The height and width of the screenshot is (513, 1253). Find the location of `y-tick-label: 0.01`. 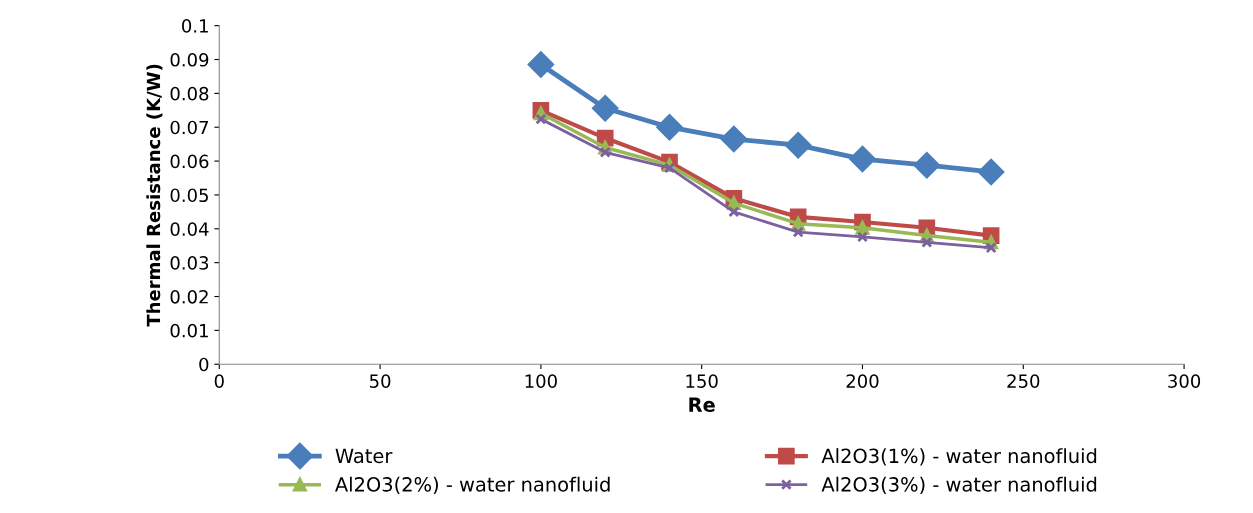

y-tick-label: 0.01 is located at coordinates (189, 330).